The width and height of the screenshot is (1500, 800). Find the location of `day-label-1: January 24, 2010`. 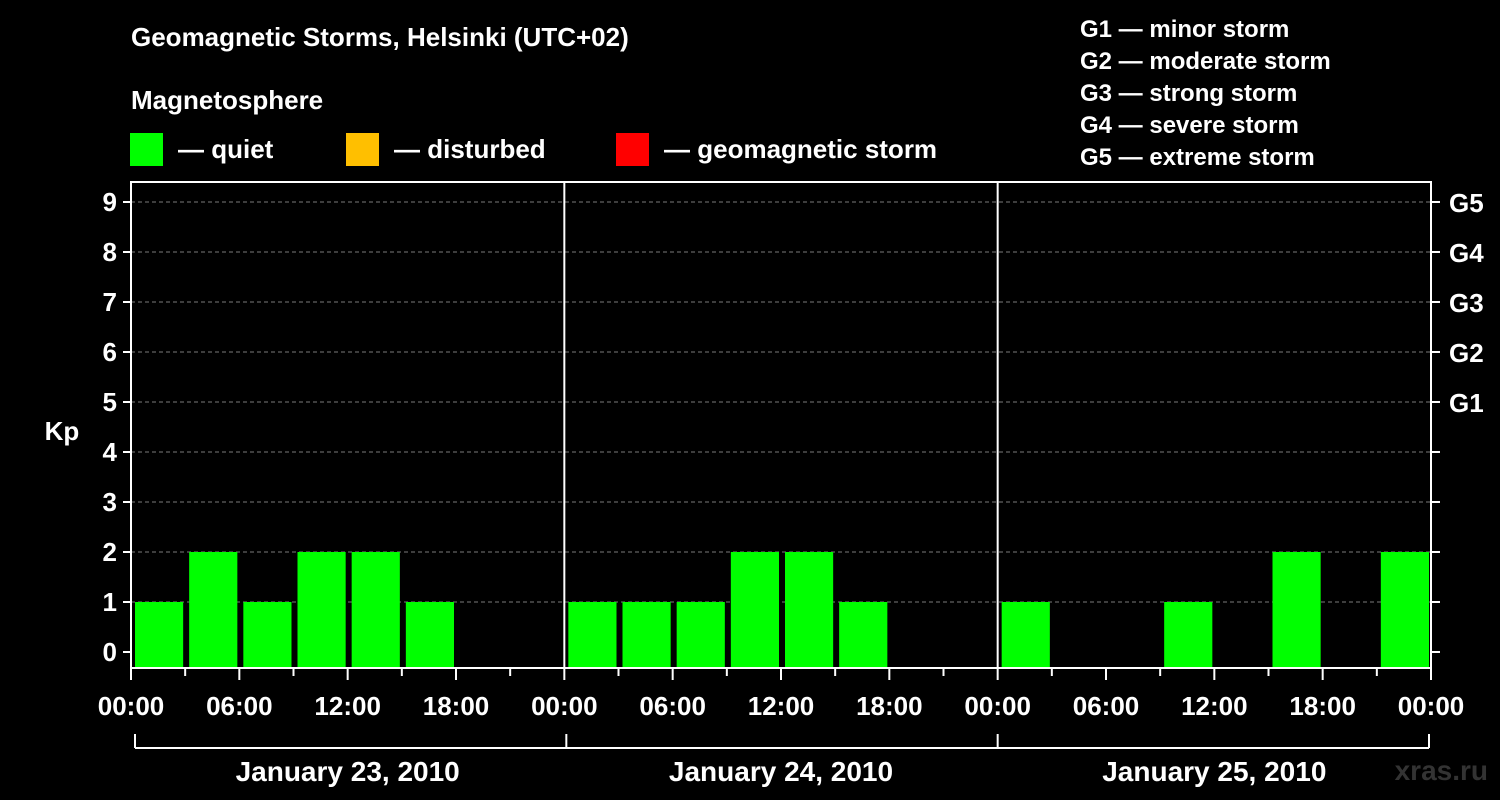

day-label-1: January 24, 2010 is located at coordinates (781, 771).